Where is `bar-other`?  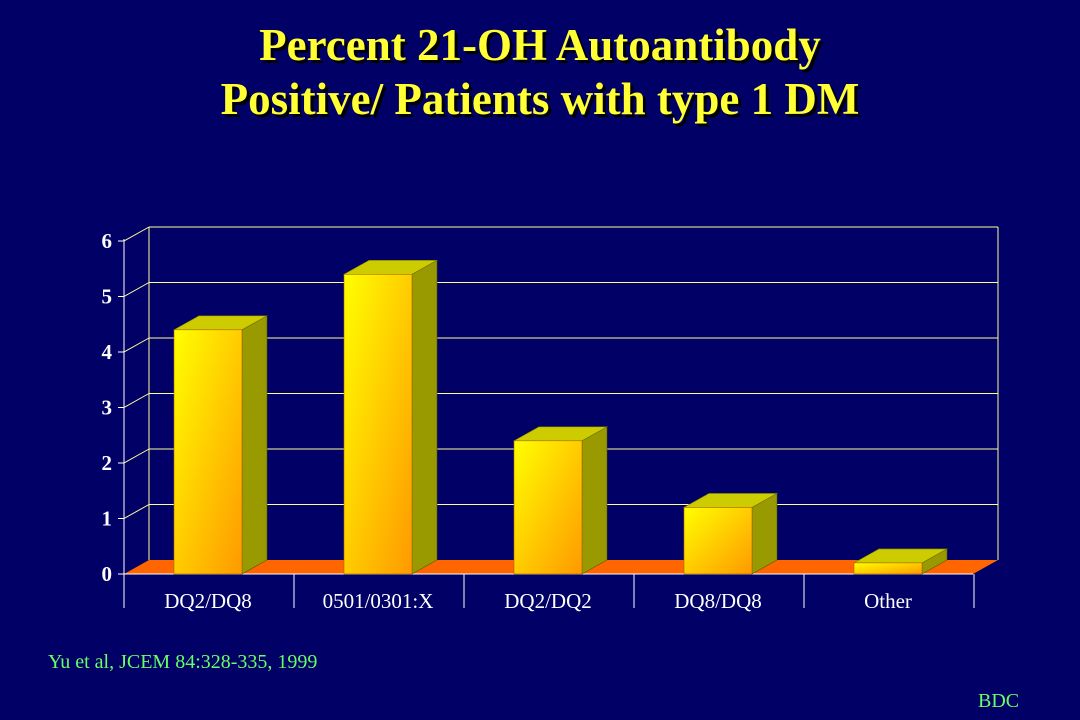
bar-other is located at coordinates (900, 561).